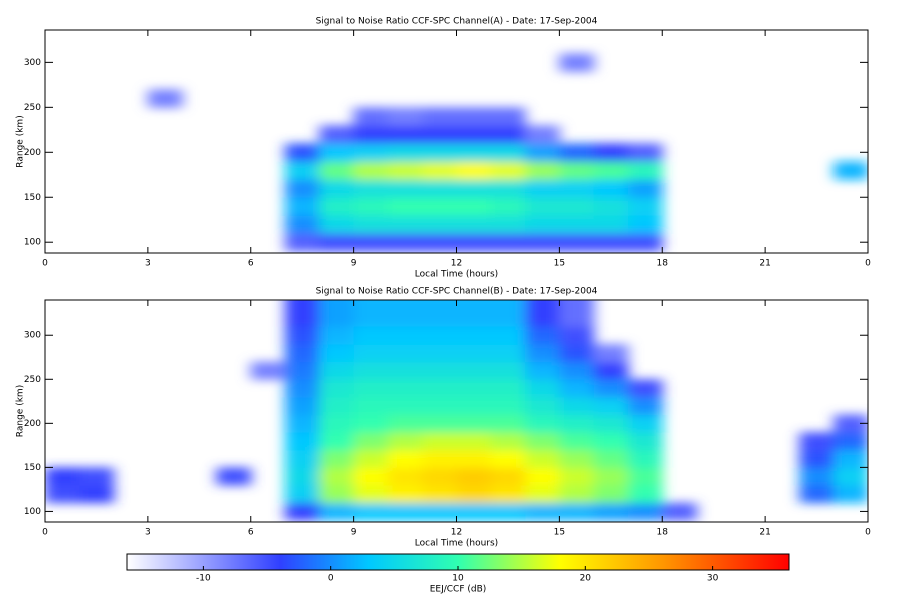  Describe the element at coordinates (331, 579) in the screenshot. I see `colorbar-tick-label: 0` at that location.